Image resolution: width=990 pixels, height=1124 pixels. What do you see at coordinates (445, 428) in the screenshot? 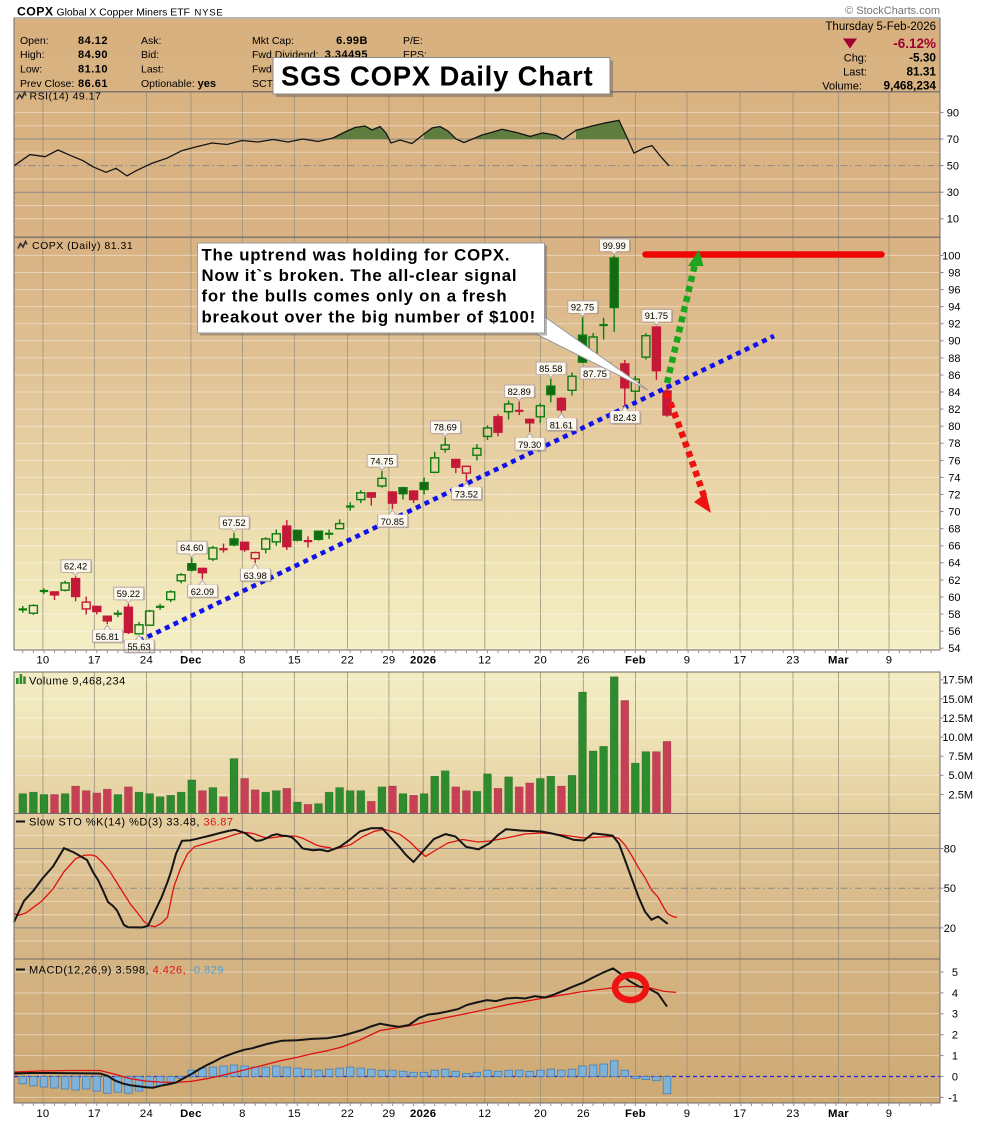
I see `svg-text: 78.69` at bounding box center [445, 428].